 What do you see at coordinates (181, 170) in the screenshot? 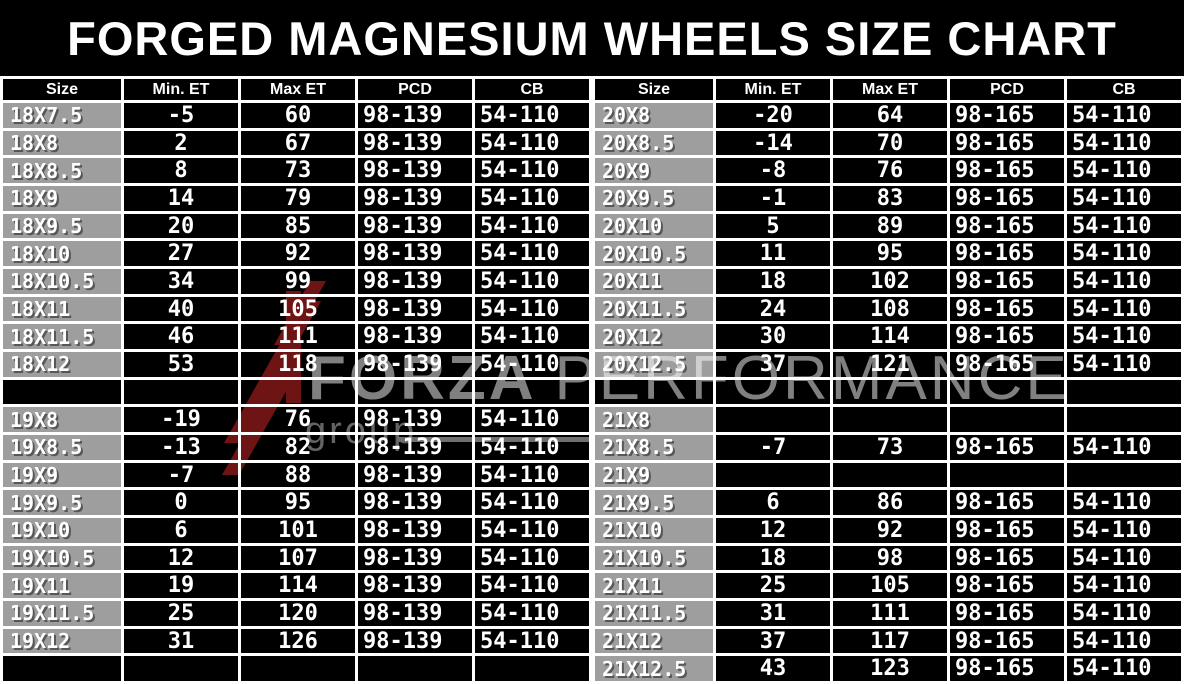
I see `min-et-cell: 8` at bounding box center [181, 170].